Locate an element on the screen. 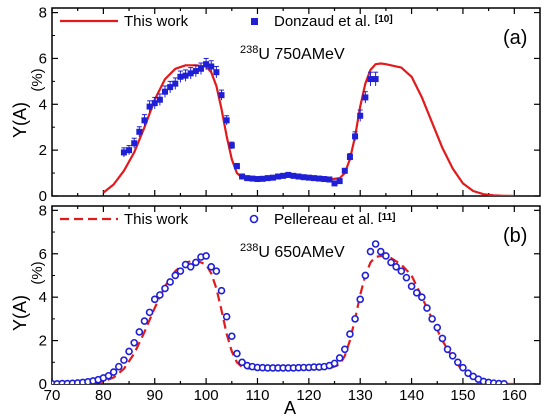  y-tick-label: 6 is located at coordinates (43, 254).